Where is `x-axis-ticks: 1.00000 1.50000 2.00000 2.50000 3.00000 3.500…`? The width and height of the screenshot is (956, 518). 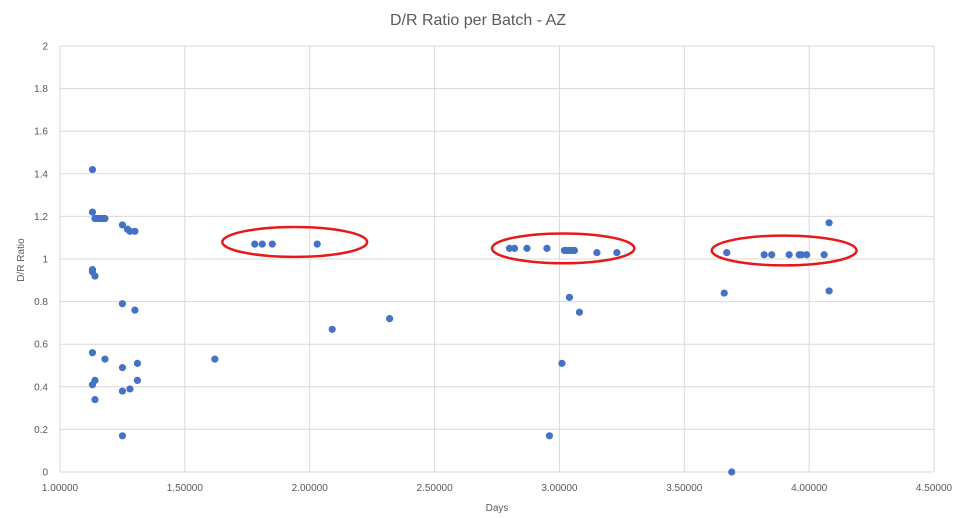
x-axis-ticks: 1.00000 1.50000 2.00000 2.50000 3.00000 3.500… is located at coordinates (497, 488).